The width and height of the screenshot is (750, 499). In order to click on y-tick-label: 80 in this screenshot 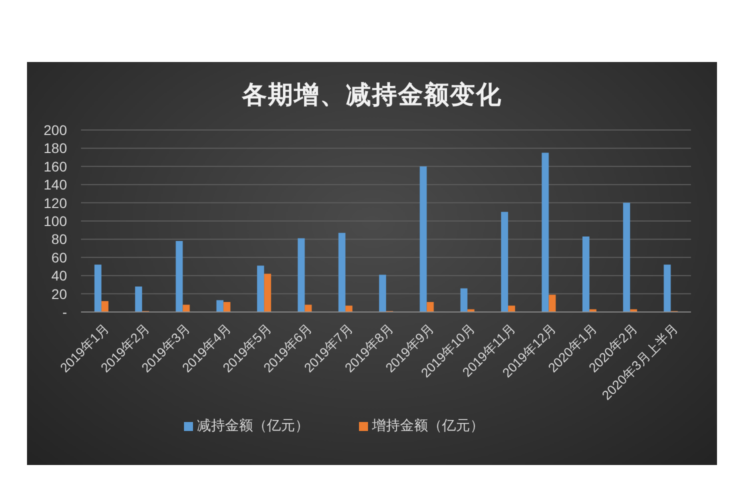, I will do `click(59, 239)`.